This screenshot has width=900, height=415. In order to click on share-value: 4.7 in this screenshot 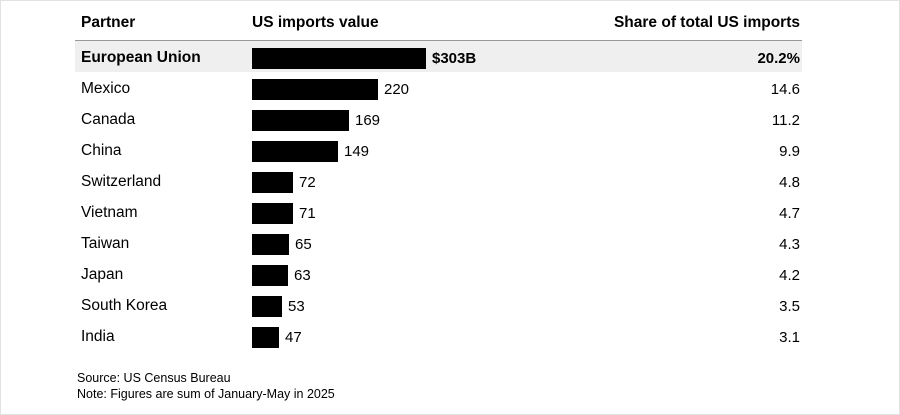, I will do `click(789, 213)`.